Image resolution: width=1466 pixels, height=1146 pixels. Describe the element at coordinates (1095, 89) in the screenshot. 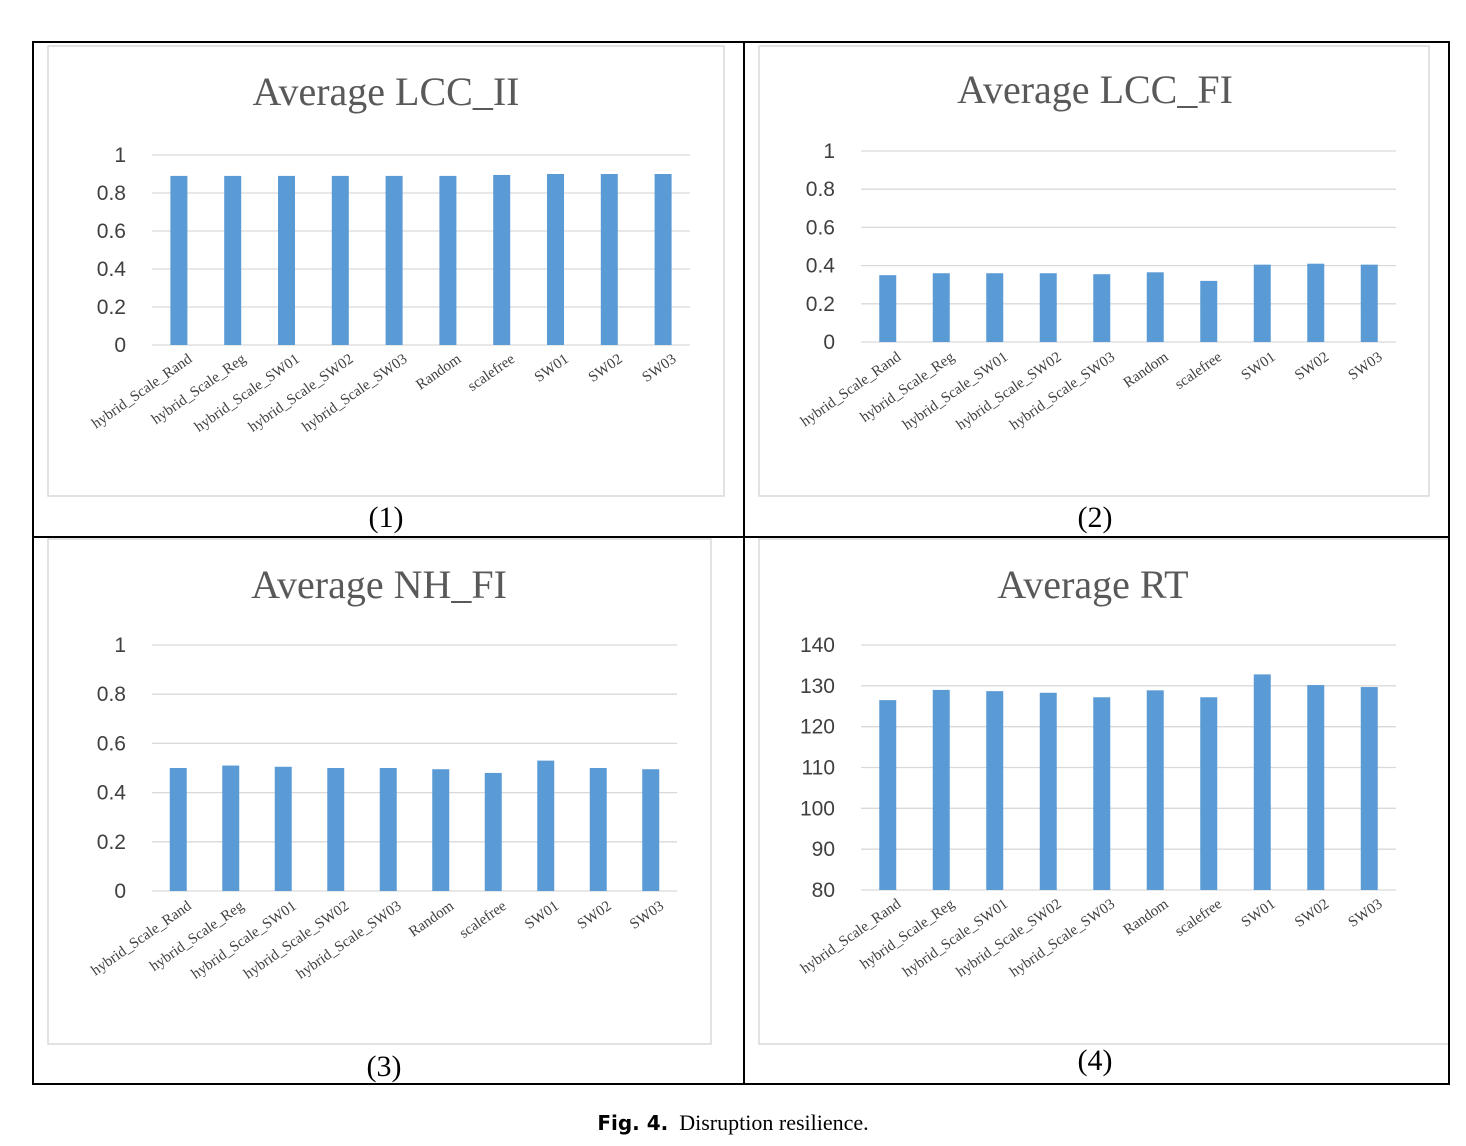

I see `chart-title: Average LCC_FI` at that location.